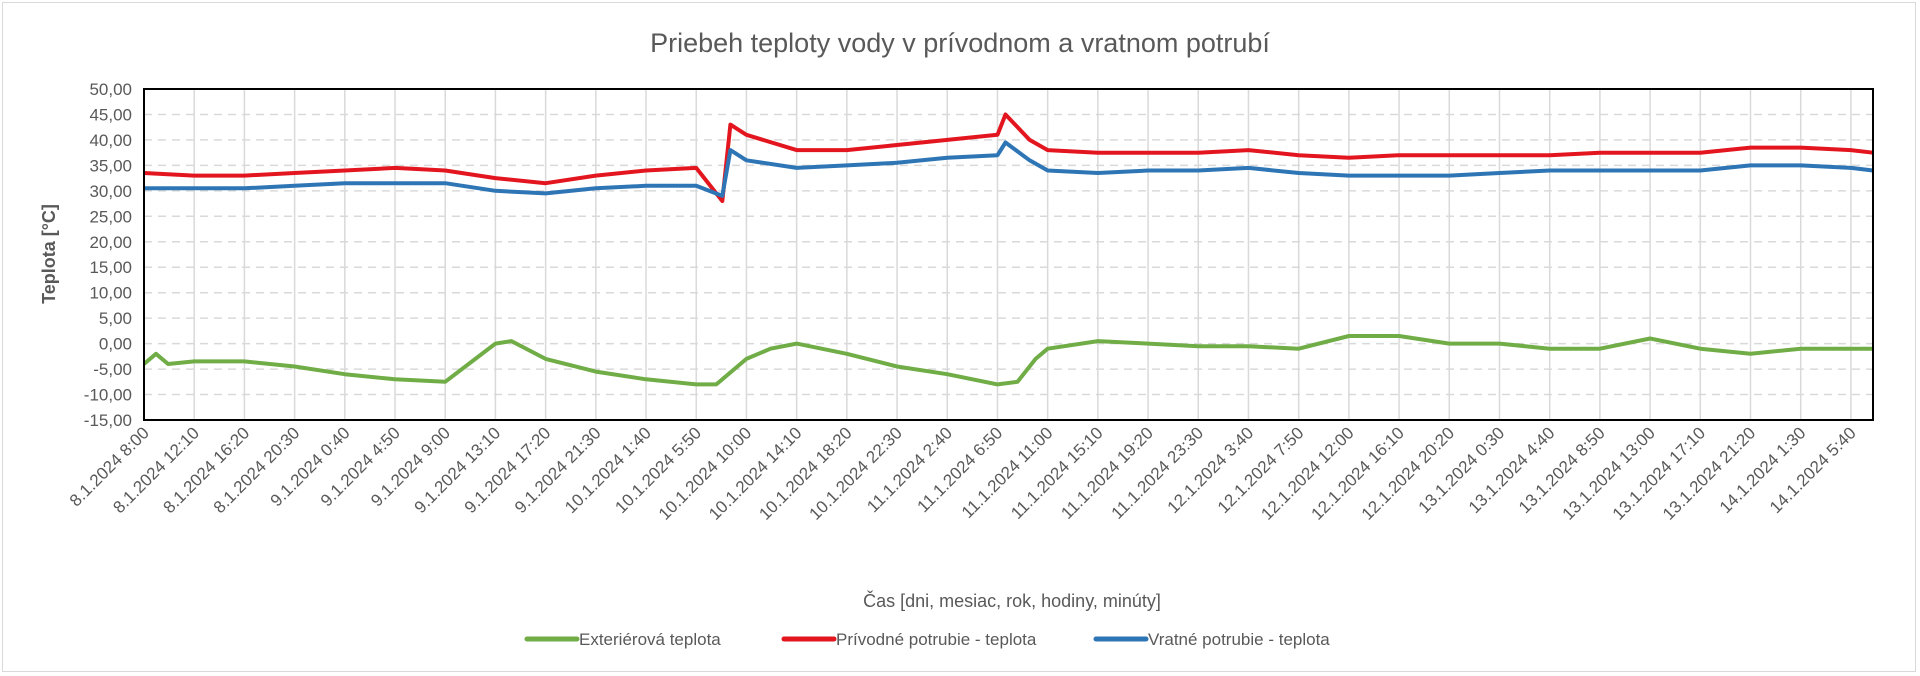  I want to click on x-tick-label: 9.1.2024 13:10, so click(458, 470).